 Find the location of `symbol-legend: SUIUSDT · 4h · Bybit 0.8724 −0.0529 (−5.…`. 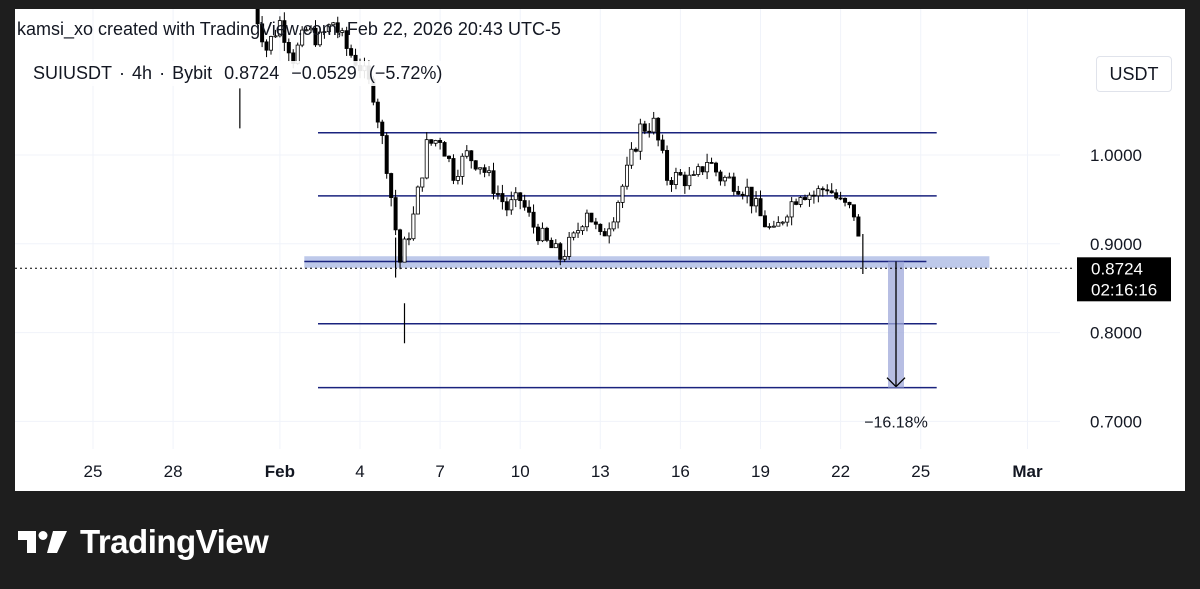

symbol-legend: SUIUSDT · 4h · Bybit 0.8724 −0.0529 (−5.… is located at coordinates (239, 73).